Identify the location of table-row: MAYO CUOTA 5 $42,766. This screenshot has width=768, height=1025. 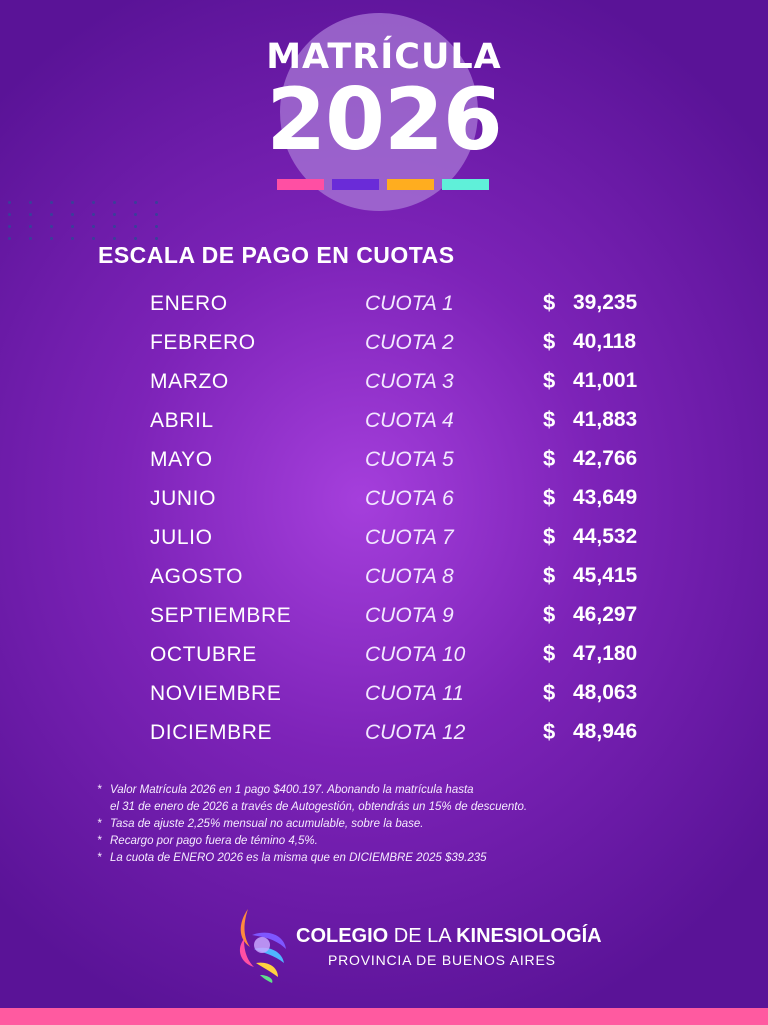
(384, 460).